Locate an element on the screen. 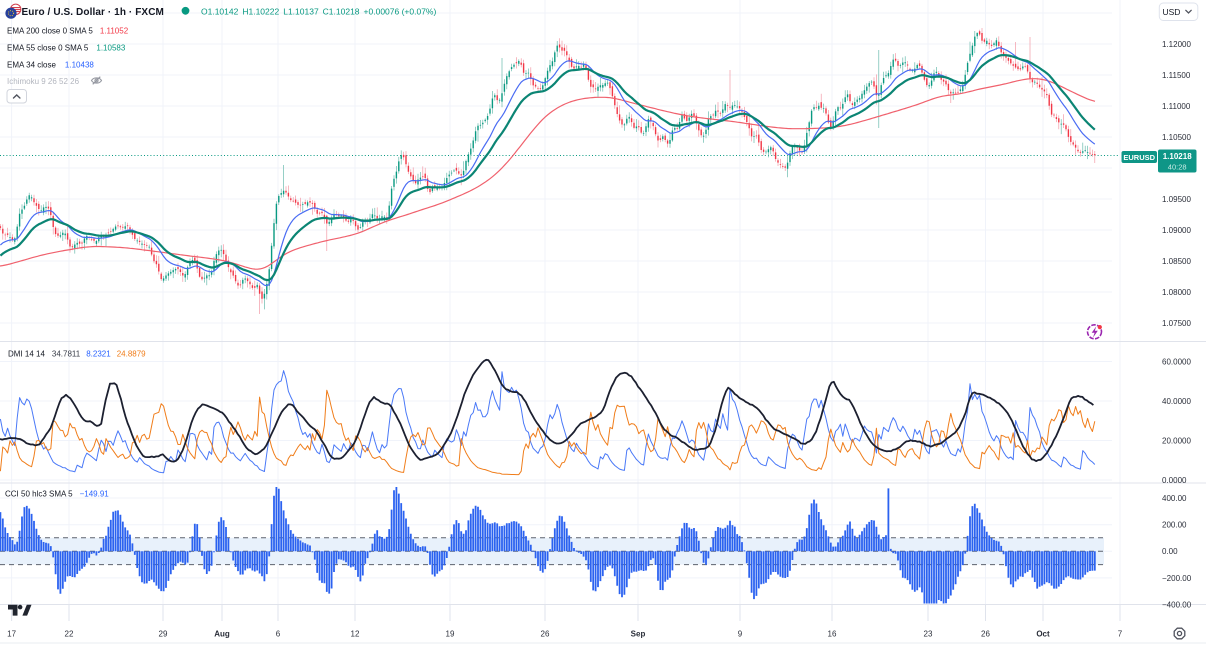 This screenshot has width=1206, height=652. svg-text: 1.10218 is located at coordinates (1177, 156).